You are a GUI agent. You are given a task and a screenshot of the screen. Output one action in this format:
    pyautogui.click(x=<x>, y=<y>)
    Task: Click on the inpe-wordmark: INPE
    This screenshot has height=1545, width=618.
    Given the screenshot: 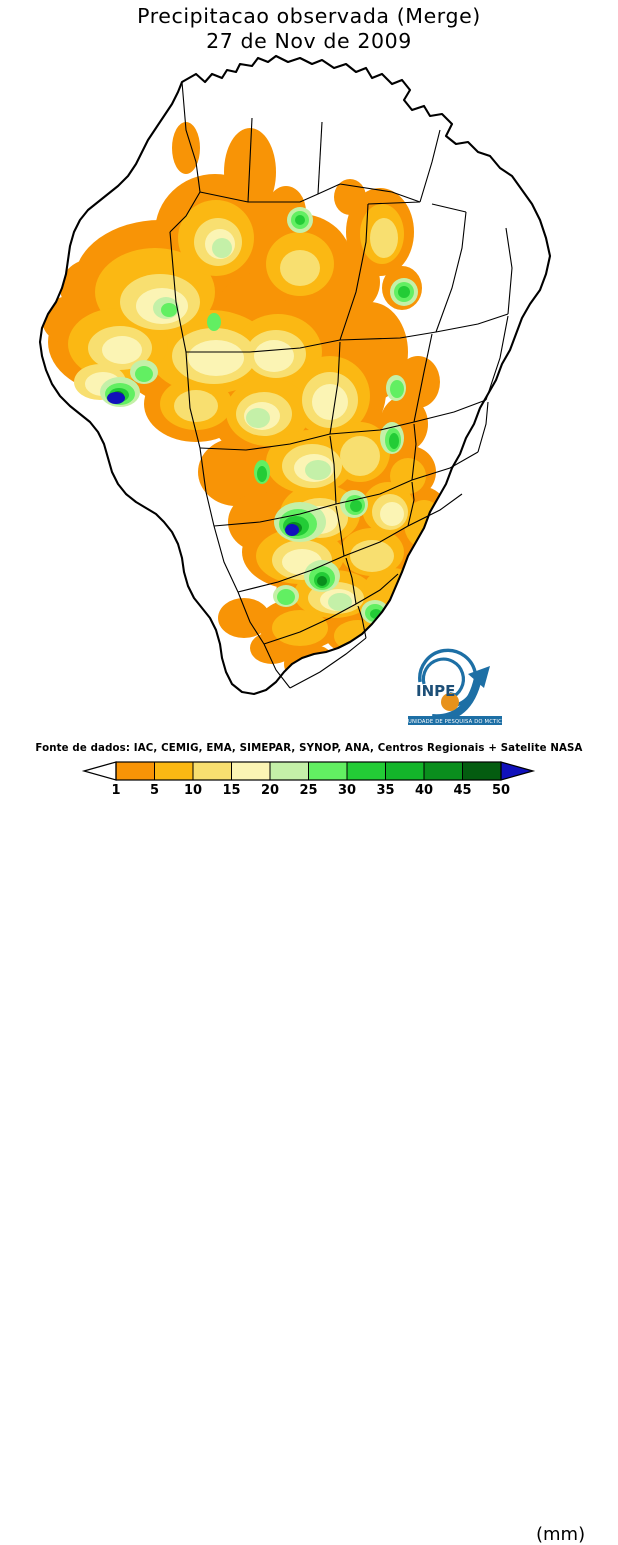 What is the action you would take?
    pyautogui.click(x=435, y=691)
    